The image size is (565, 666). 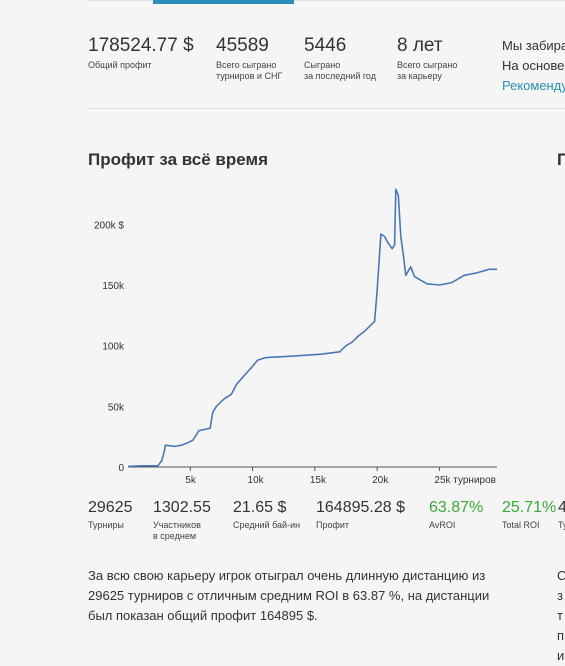 I want to click on bstat-value: 63.87%, so click(x=456, y=507).